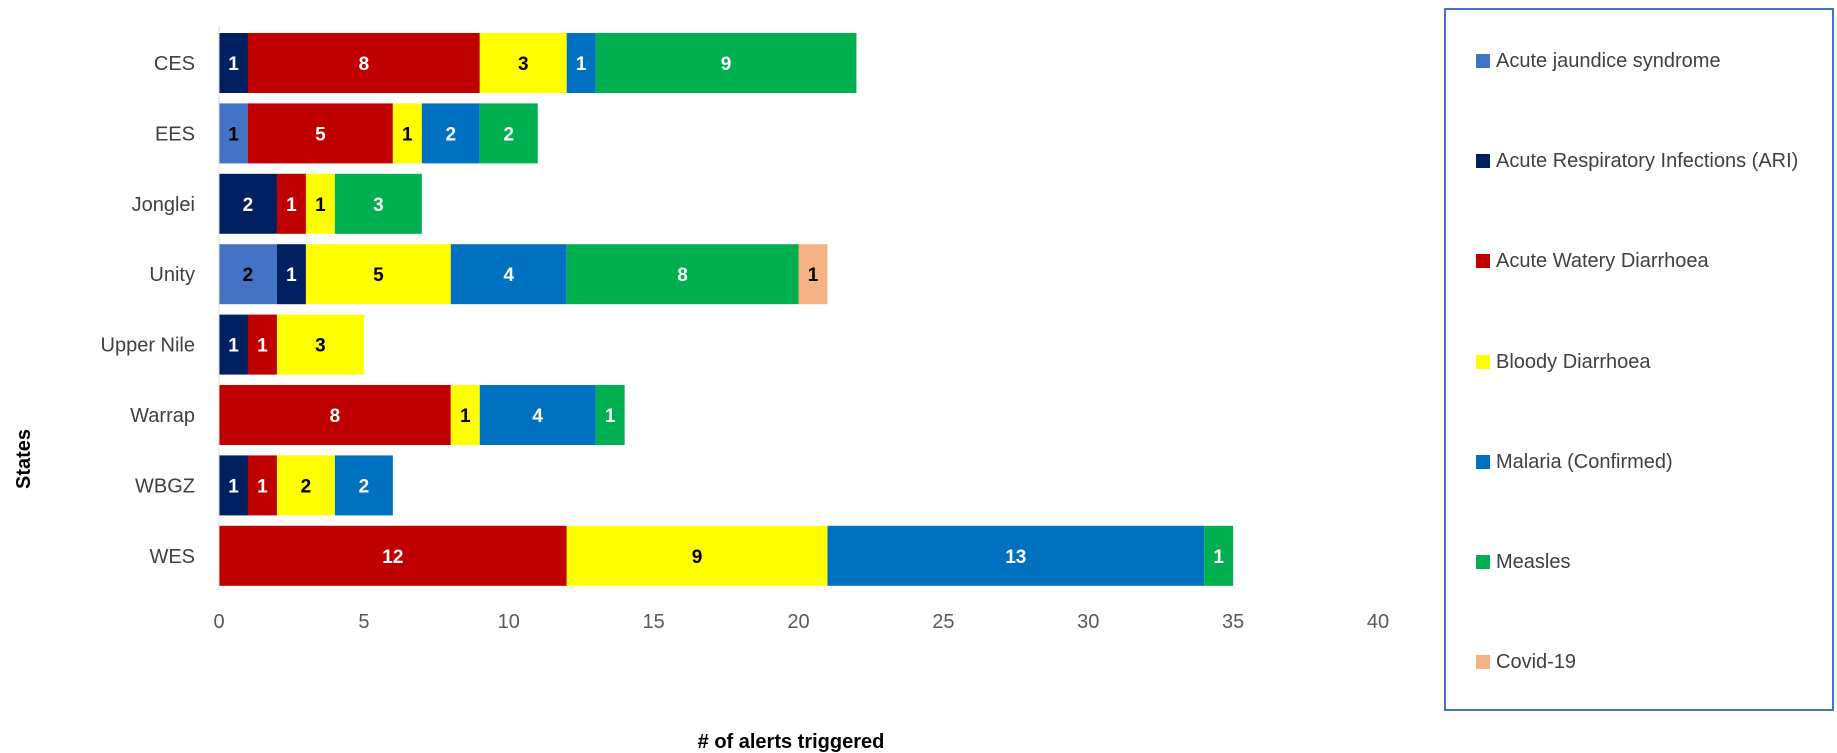 Image resolution: width=1837 pixels, height=753 pixels. I want to click on legend-label: Acute Respiratory Infections (ARI), so click(1647, 160).